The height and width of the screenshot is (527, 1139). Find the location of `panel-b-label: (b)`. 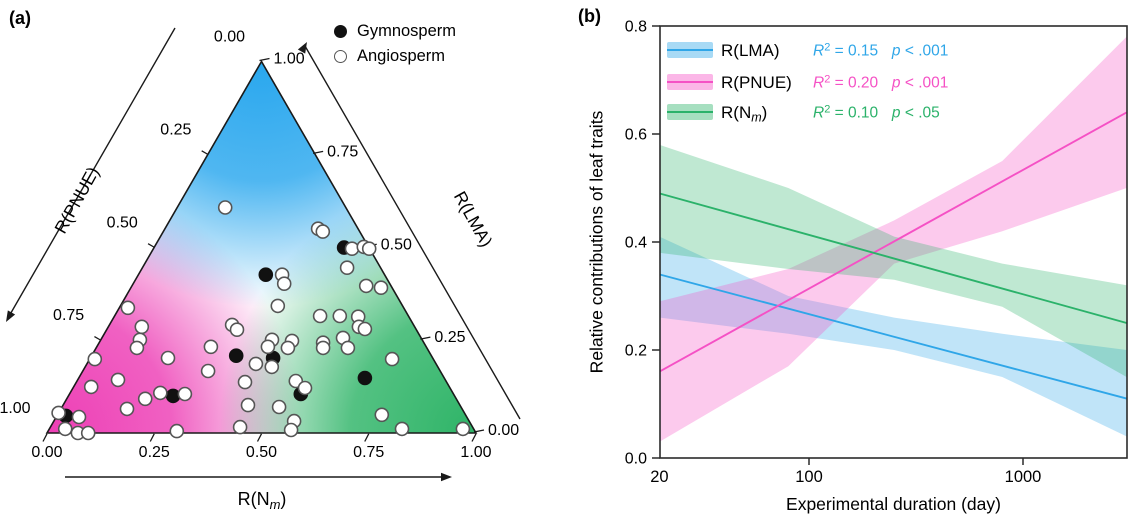

panel-b-label: (b) is located at coordinates (589, 16).